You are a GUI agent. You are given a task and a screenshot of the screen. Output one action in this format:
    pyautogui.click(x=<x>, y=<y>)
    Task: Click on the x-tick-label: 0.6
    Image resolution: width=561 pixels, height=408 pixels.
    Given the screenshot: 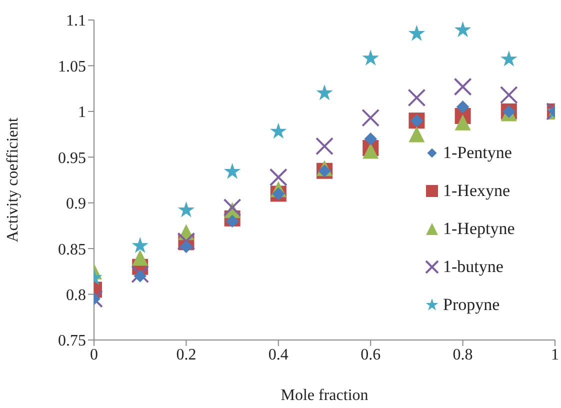 What is the action you would take?
    pyautogui.click(x=370, y=355)
    